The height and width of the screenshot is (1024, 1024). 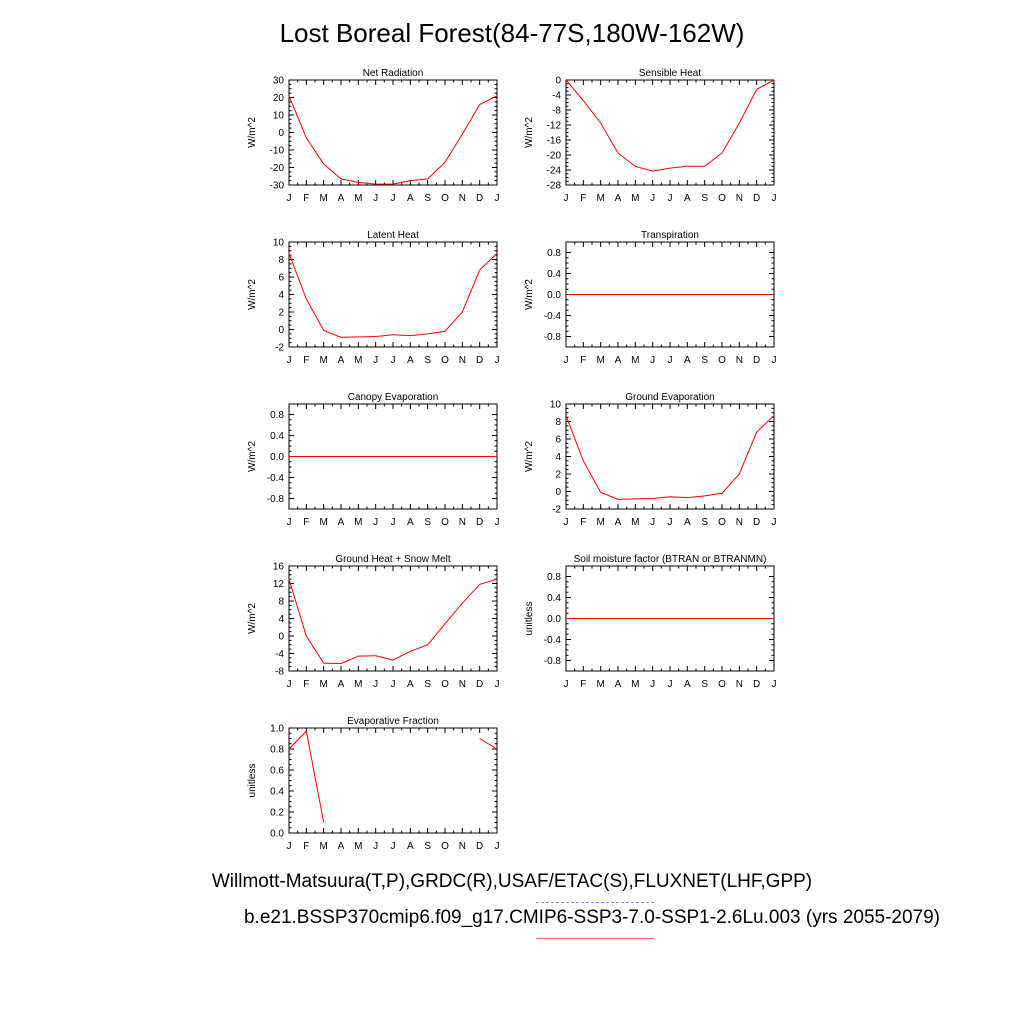 I want to click on y-tick-label: 0.2, so click(x=277, y=813).